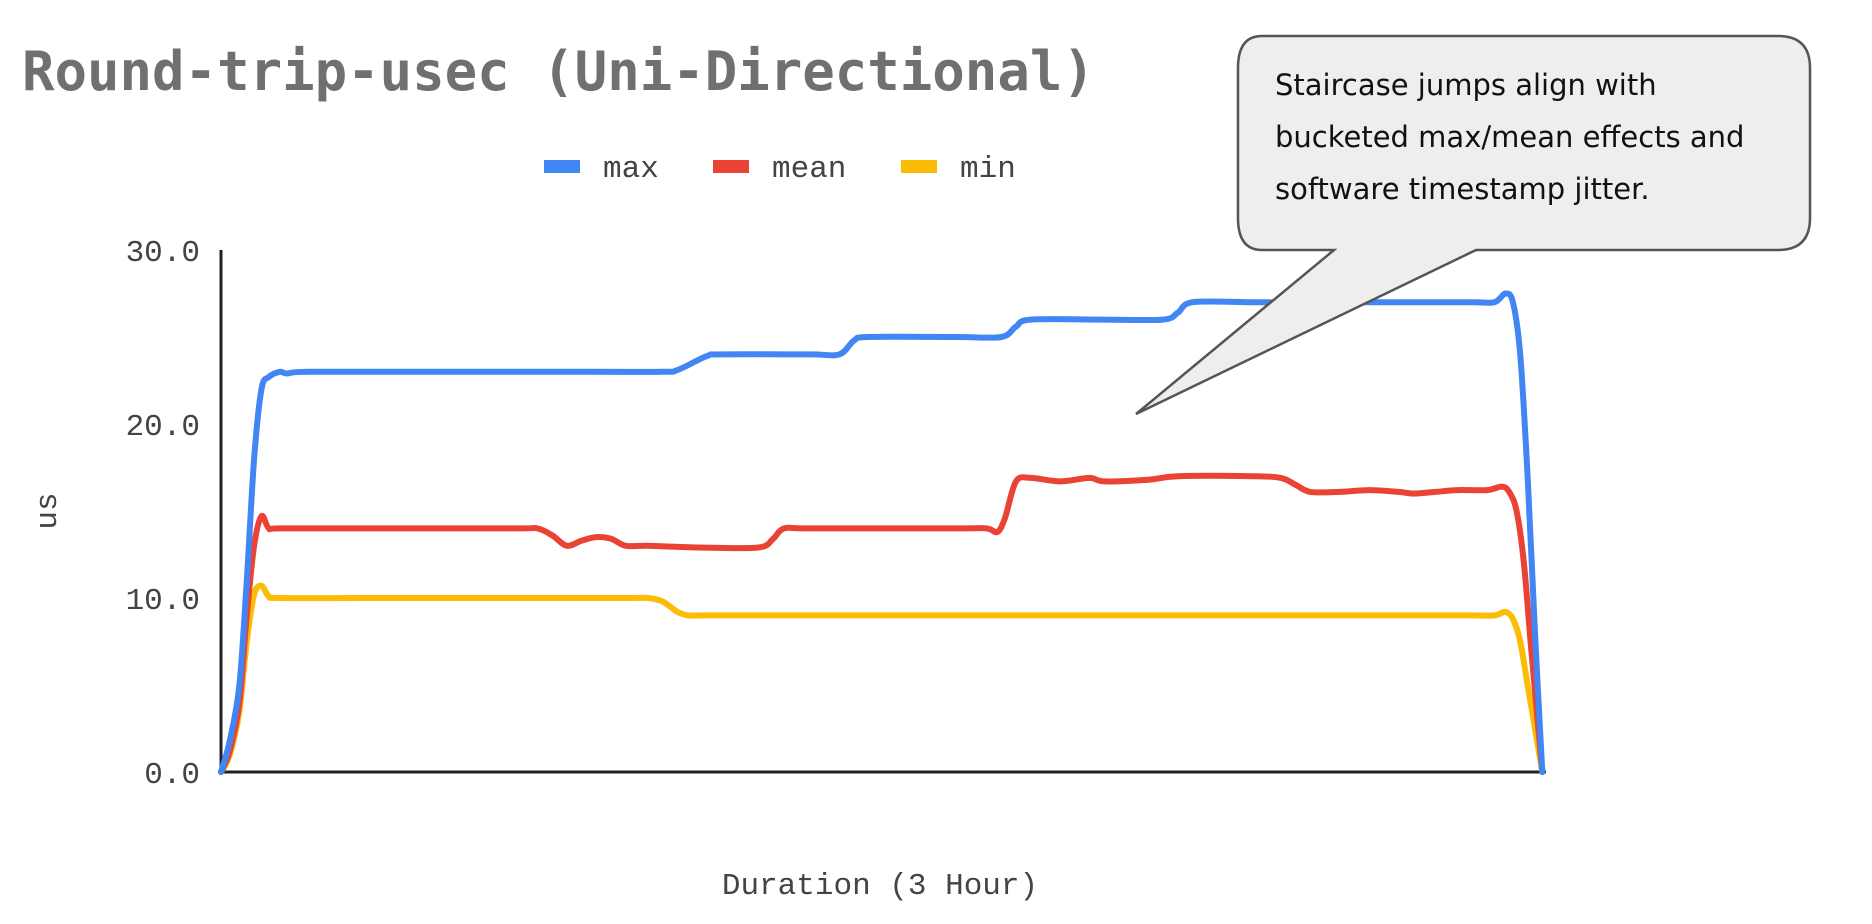 Image resolution: width=1872 pixels, height=924 pixels. Describe the element at coordinates (172, 775) in the screenshot. I see `y-tick-label: 0.0` at that location.